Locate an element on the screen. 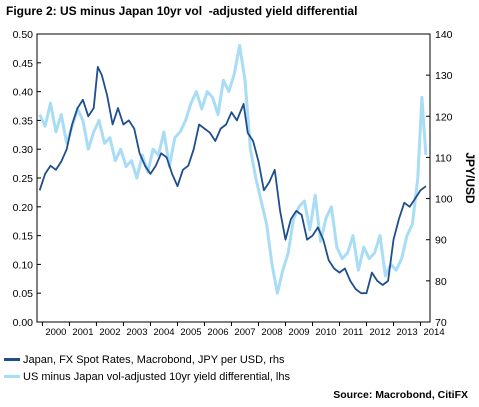 This screenshot has width=479, height=407. x-tick-label: 2001 is located at coordinates (82, 332).